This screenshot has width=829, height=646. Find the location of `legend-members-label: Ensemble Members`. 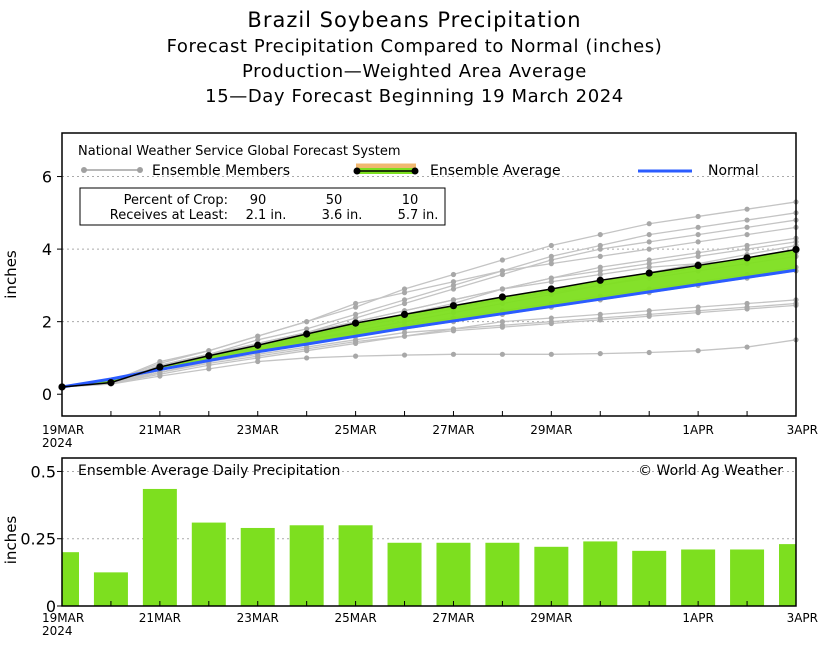

legend-members-label: Ensemble Members is located at coordinates (221, 171).